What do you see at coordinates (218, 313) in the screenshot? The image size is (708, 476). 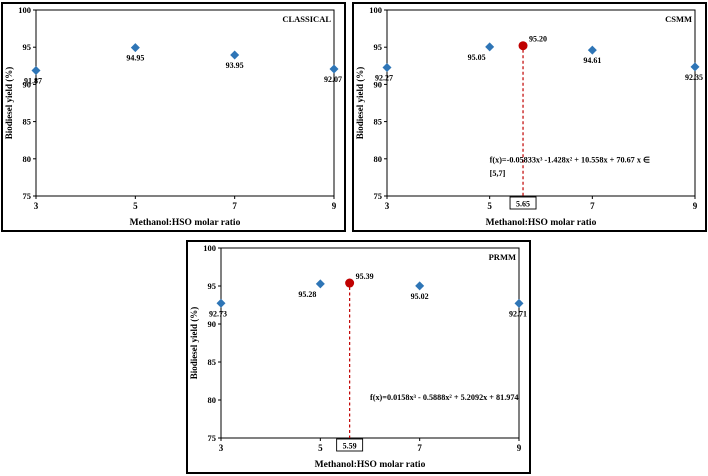 I see `data-point-label: 92.73` at bounding box center [218, 313].